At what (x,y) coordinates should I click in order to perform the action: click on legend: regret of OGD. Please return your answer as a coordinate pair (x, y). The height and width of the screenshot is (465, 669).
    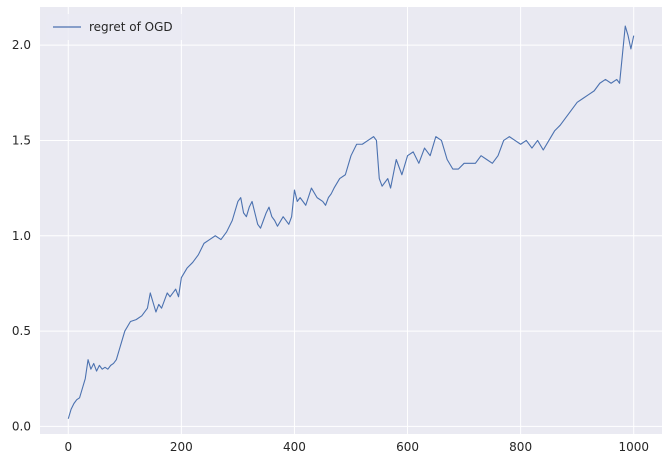
    Looking at the image, I should click on (116, 27).